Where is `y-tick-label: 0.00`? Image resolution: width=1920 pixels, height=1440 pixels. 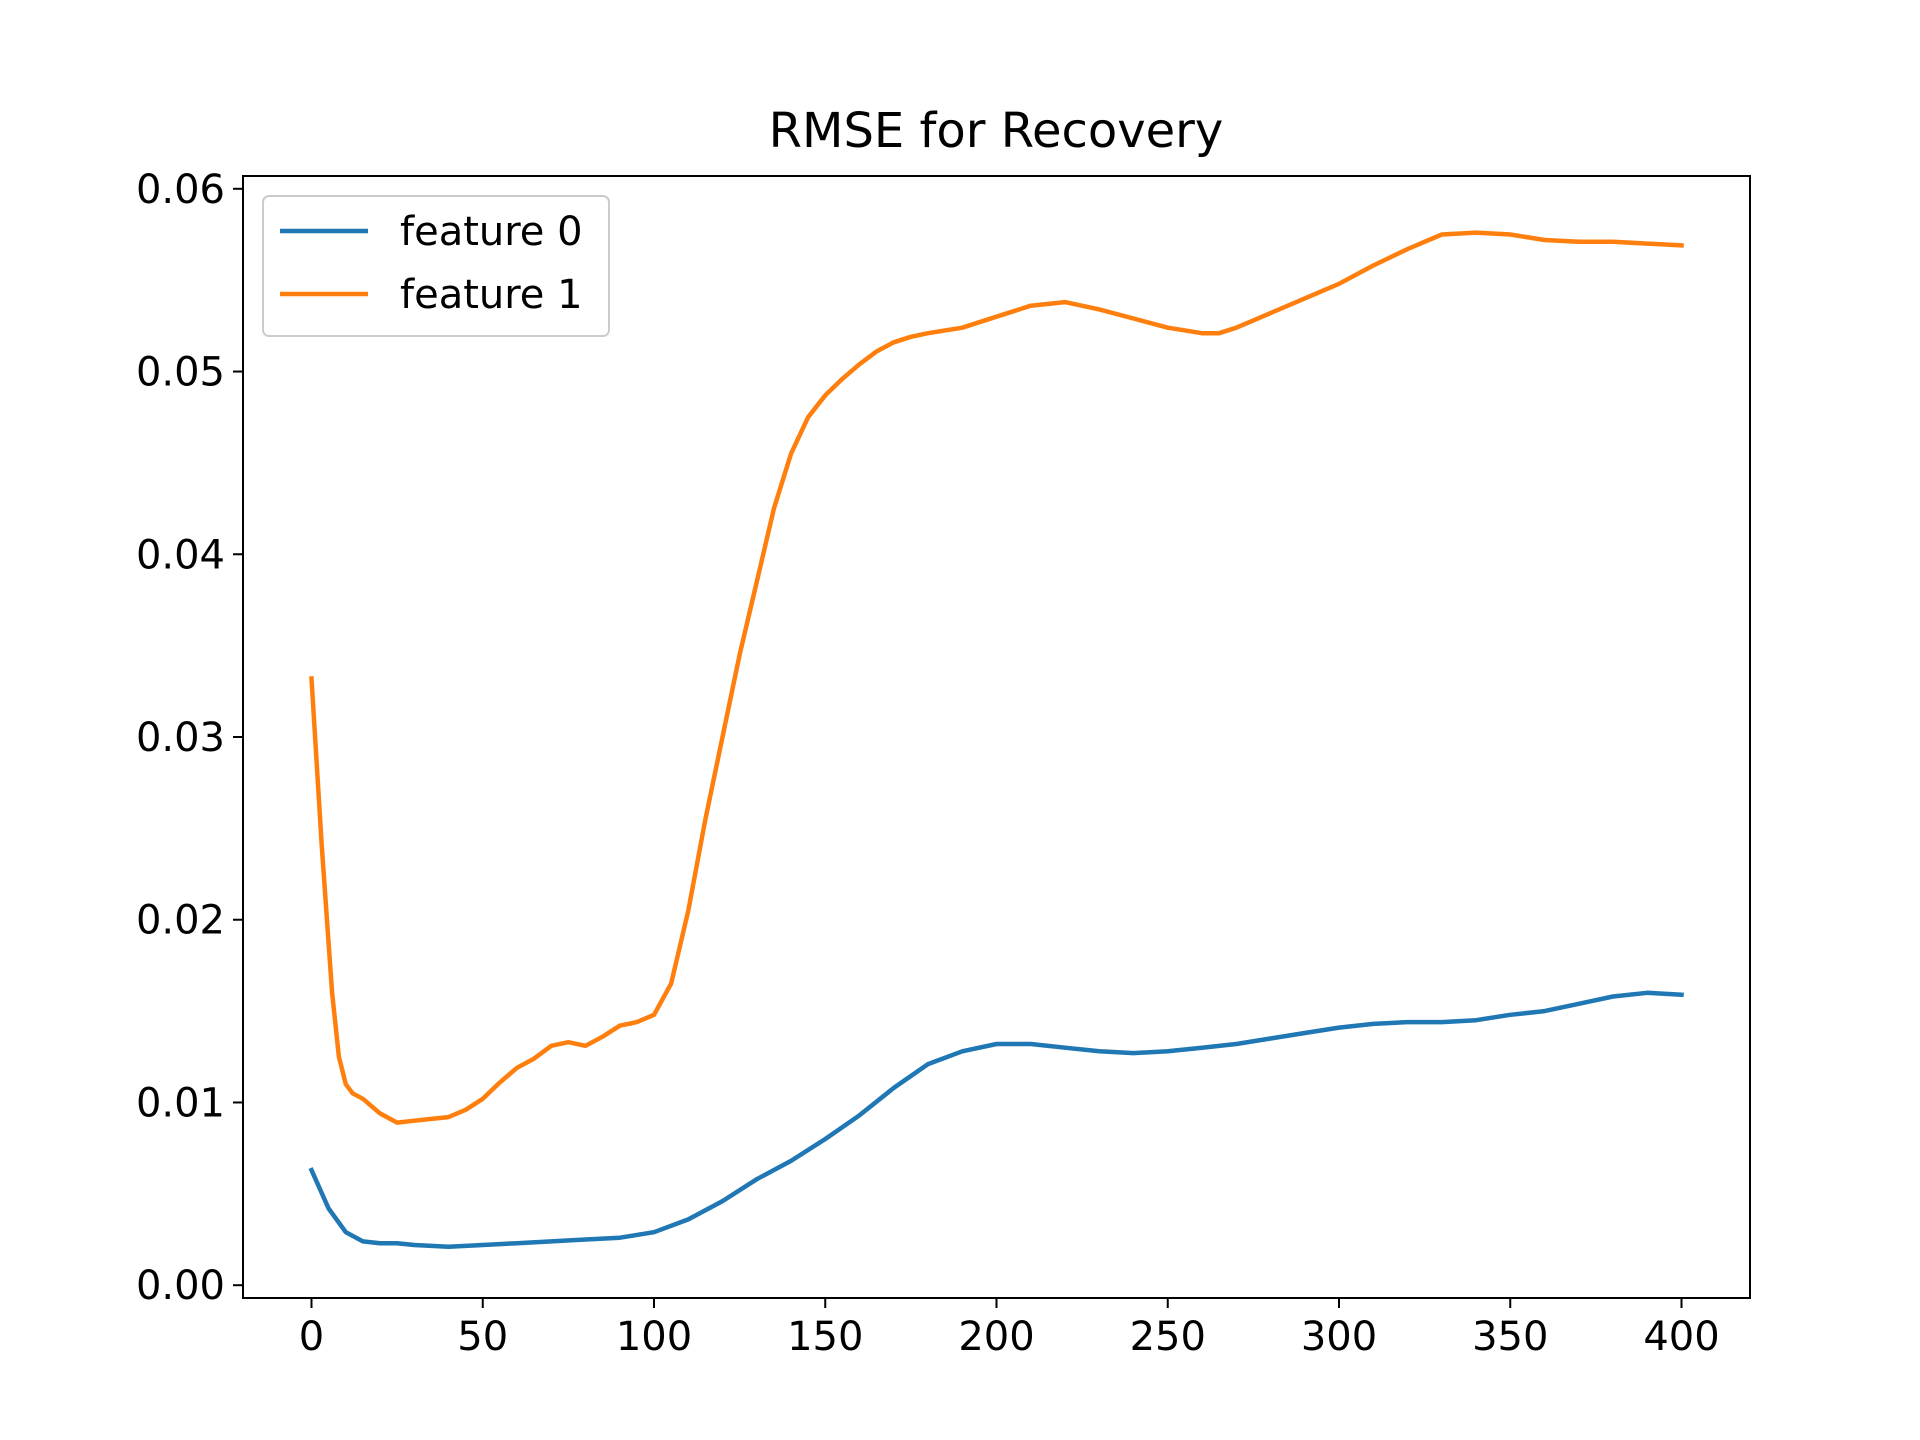
y-tick-label: 0.00 is located at coordinates (180, 1286).